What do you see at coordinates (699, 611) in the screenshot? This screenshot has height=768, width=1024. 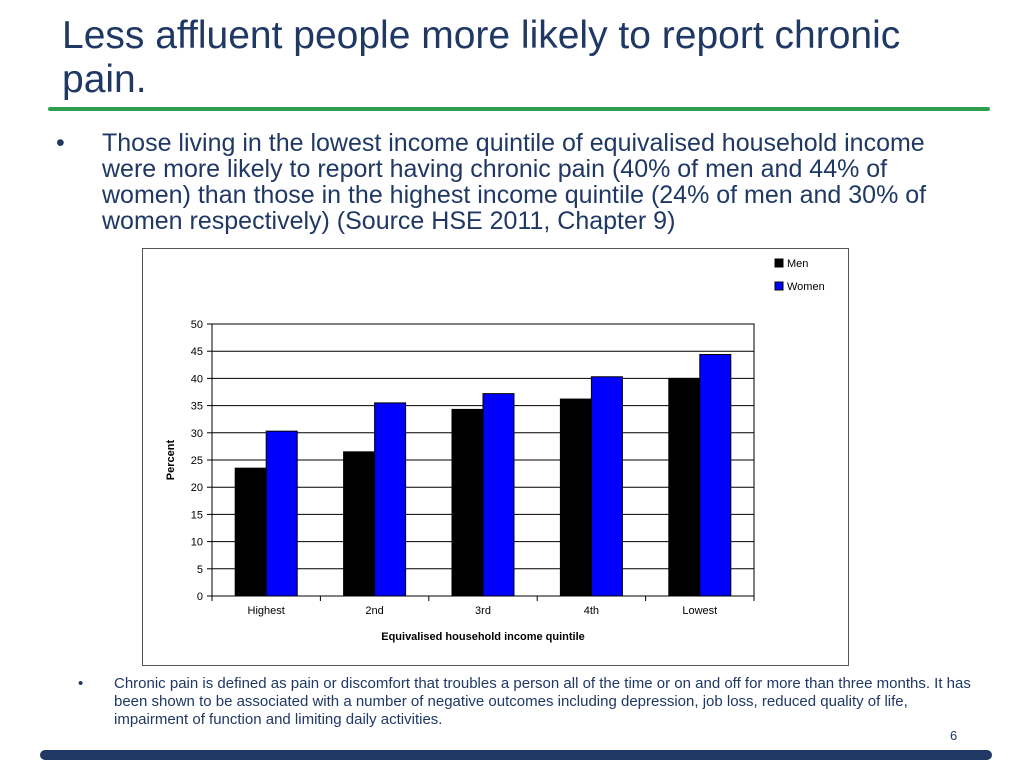 I see `x-tick-label: Lowest` at bounding box center [699, 611].